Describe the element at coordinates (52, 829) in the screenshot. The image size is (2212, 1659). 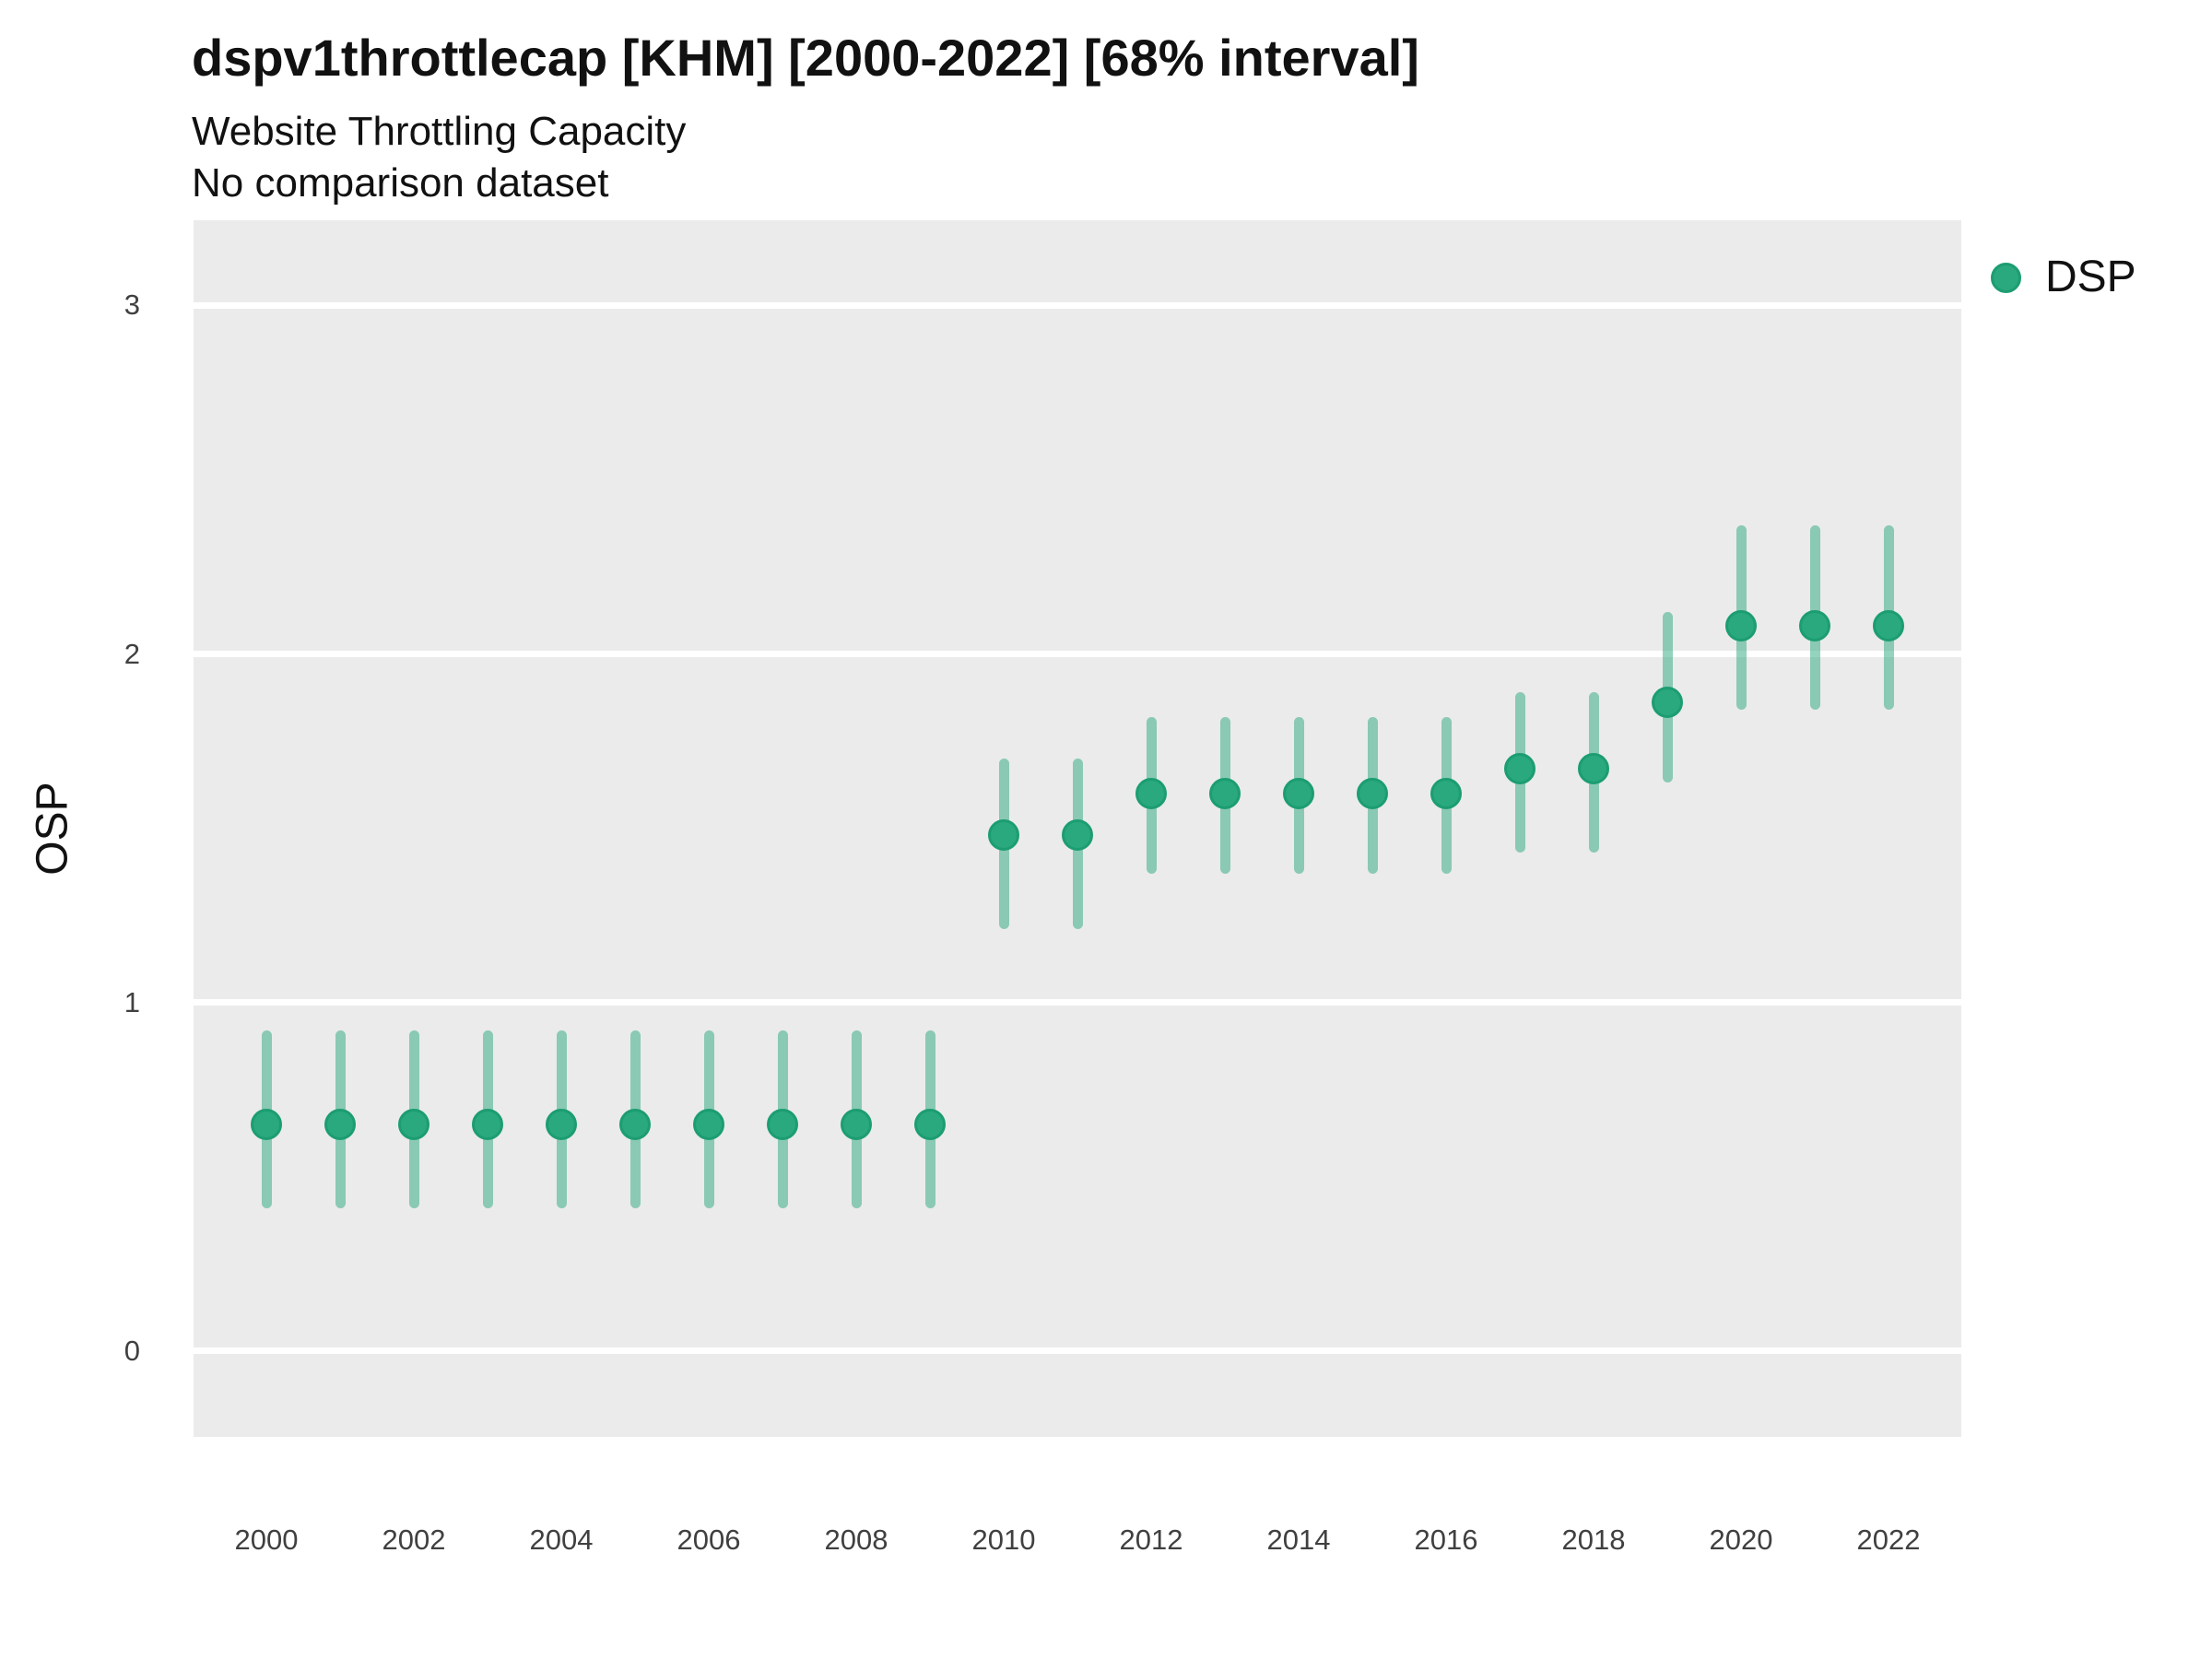
I see `y-axis-title: OSP` at that location.